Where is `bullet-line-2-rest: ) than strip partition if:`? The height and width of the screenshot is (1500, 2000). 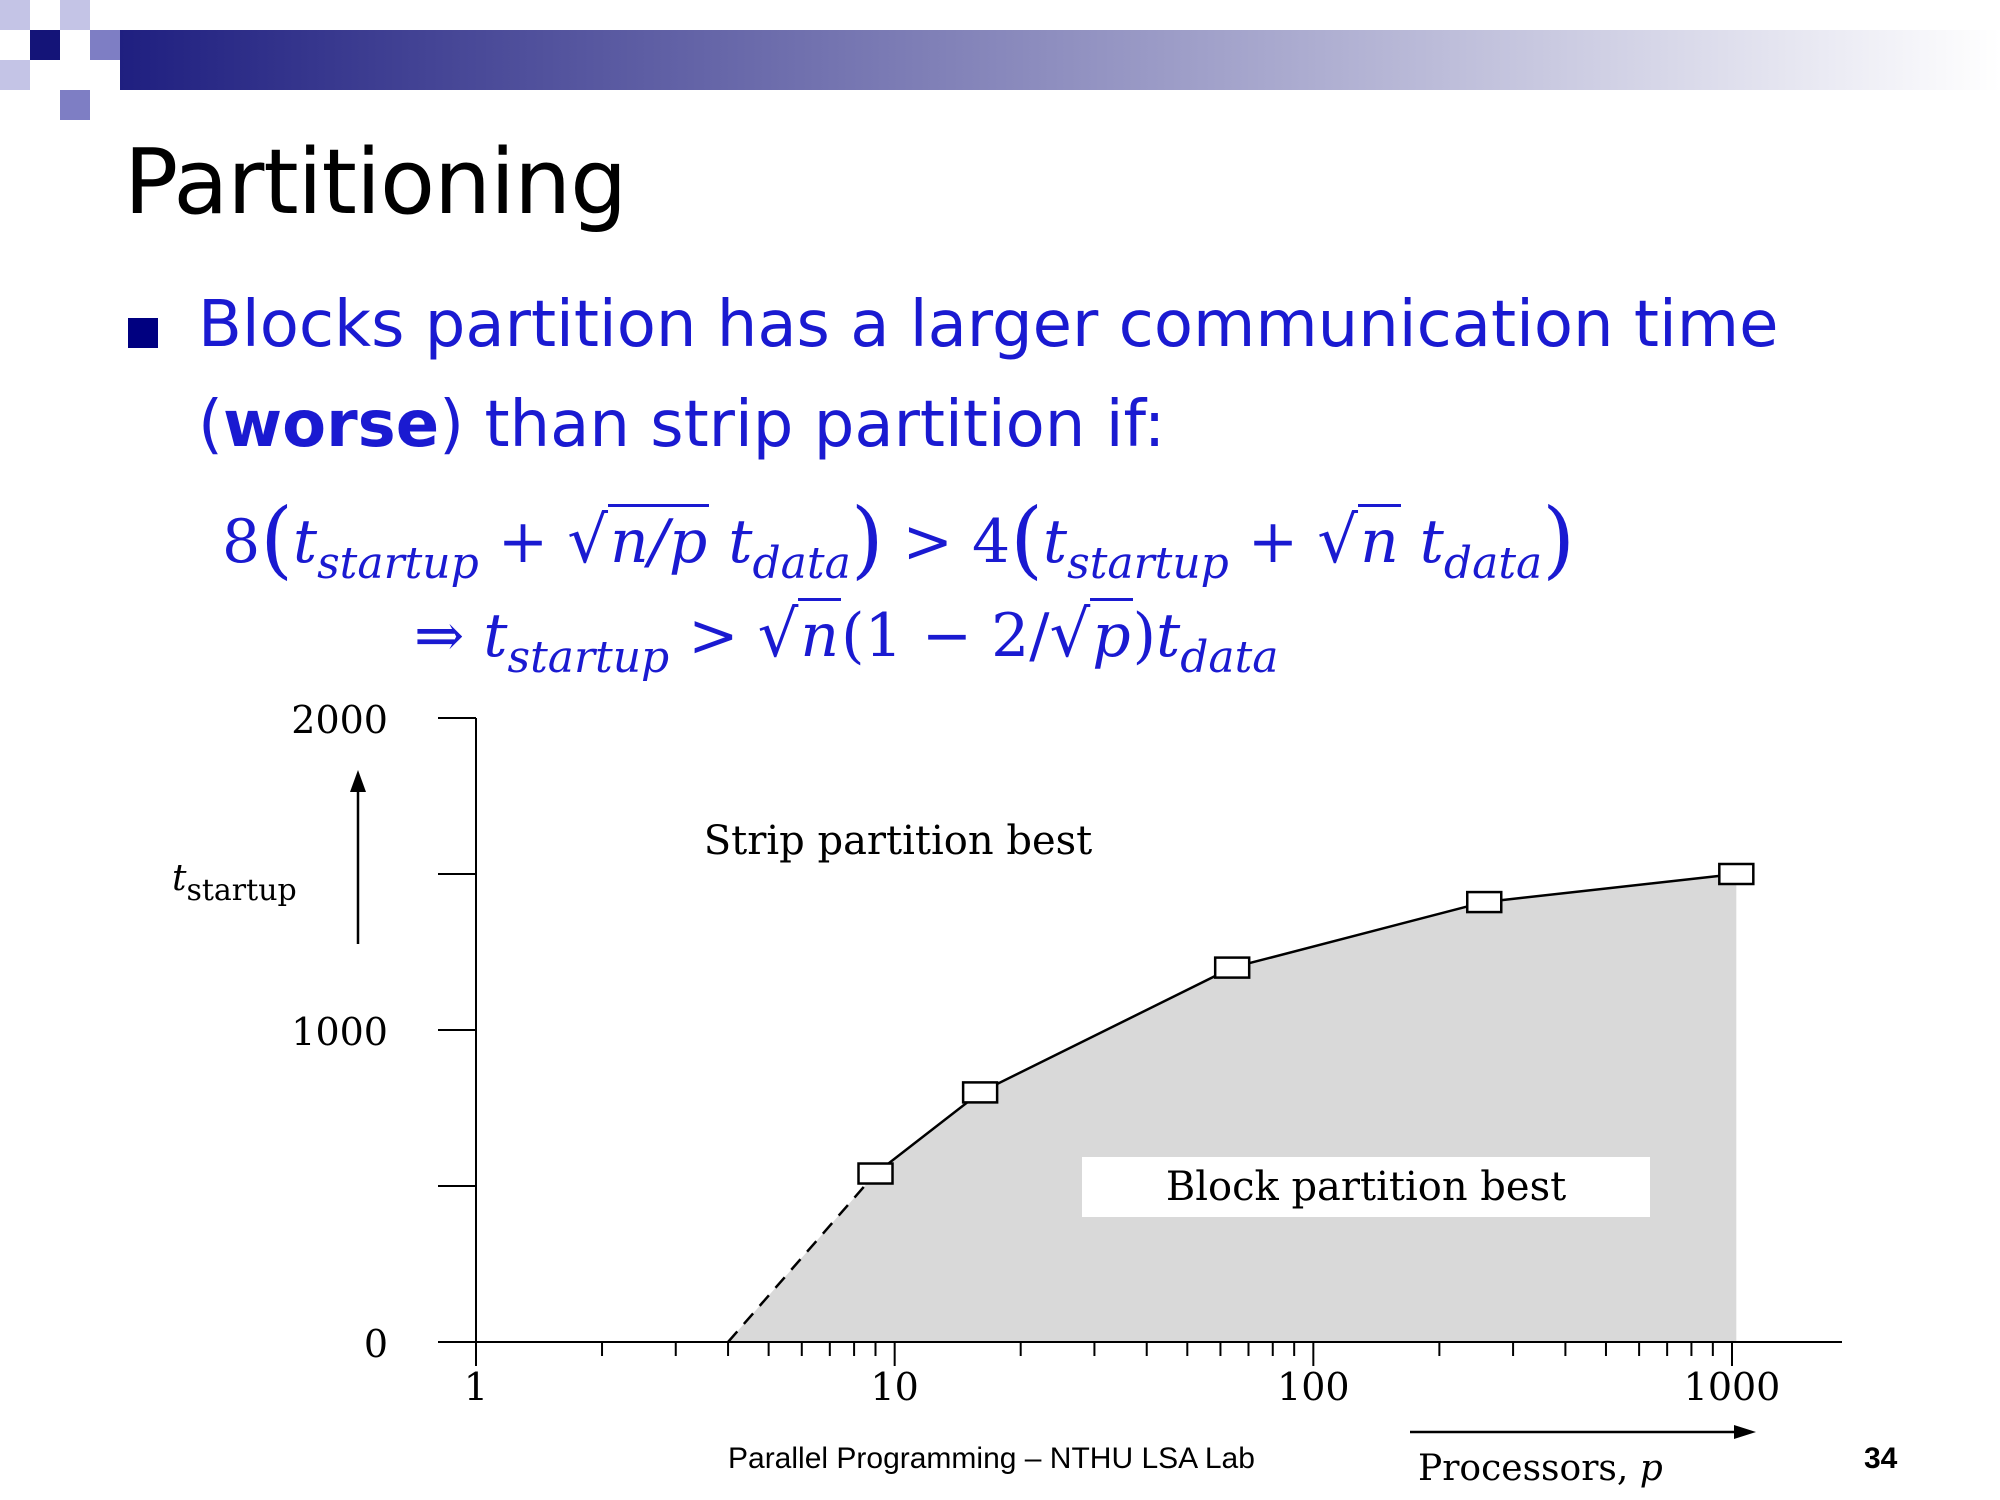
bullet-line-2-rest: ) than strip partition if: is located at coordinates (802, 425).